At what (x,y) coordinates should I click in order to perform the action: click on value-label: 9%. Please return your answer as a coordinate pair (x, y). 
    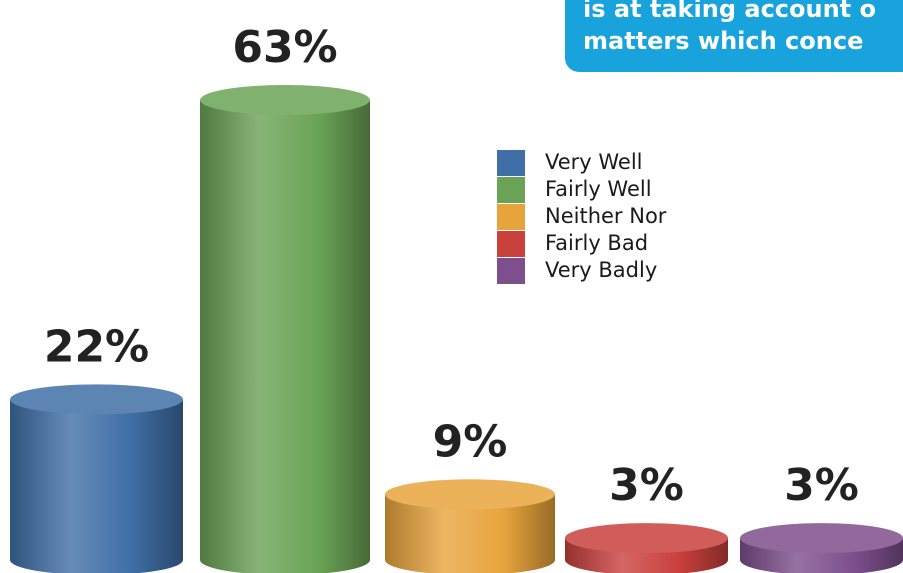
    Looking at the image, I should click on (470, 441).